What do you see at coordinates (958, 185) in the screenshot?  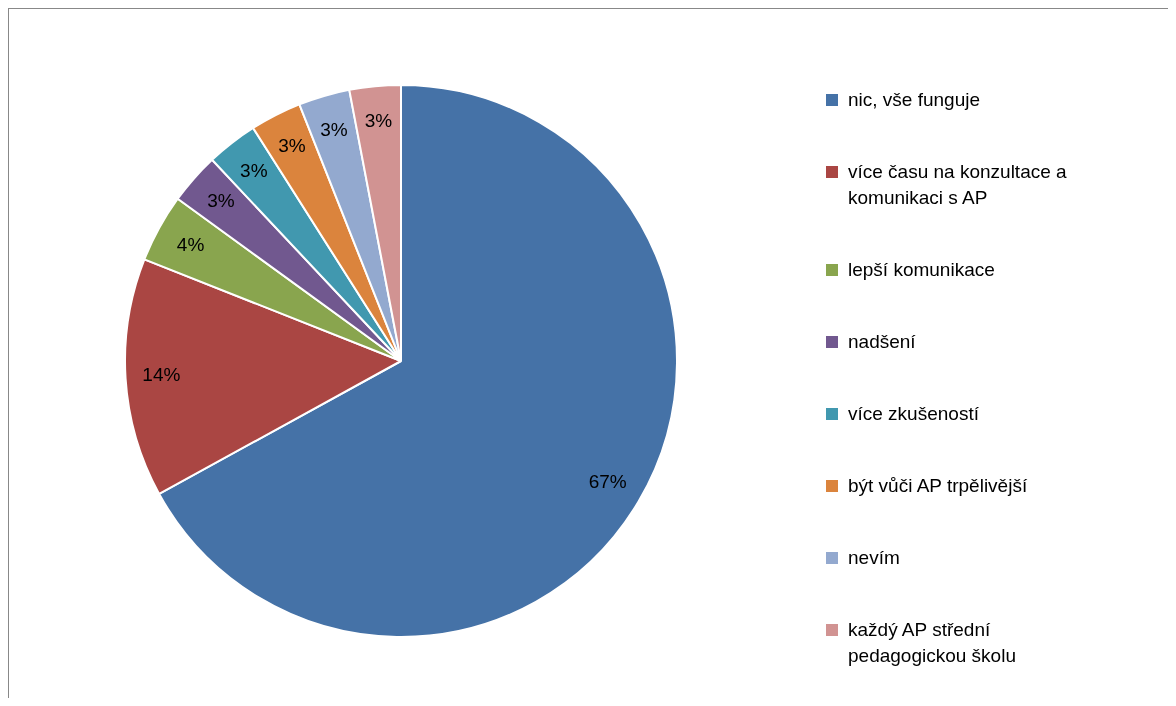 I see `legend-label: více času na konzultace a komunikaci s AP` at bounding box center [958, 185].